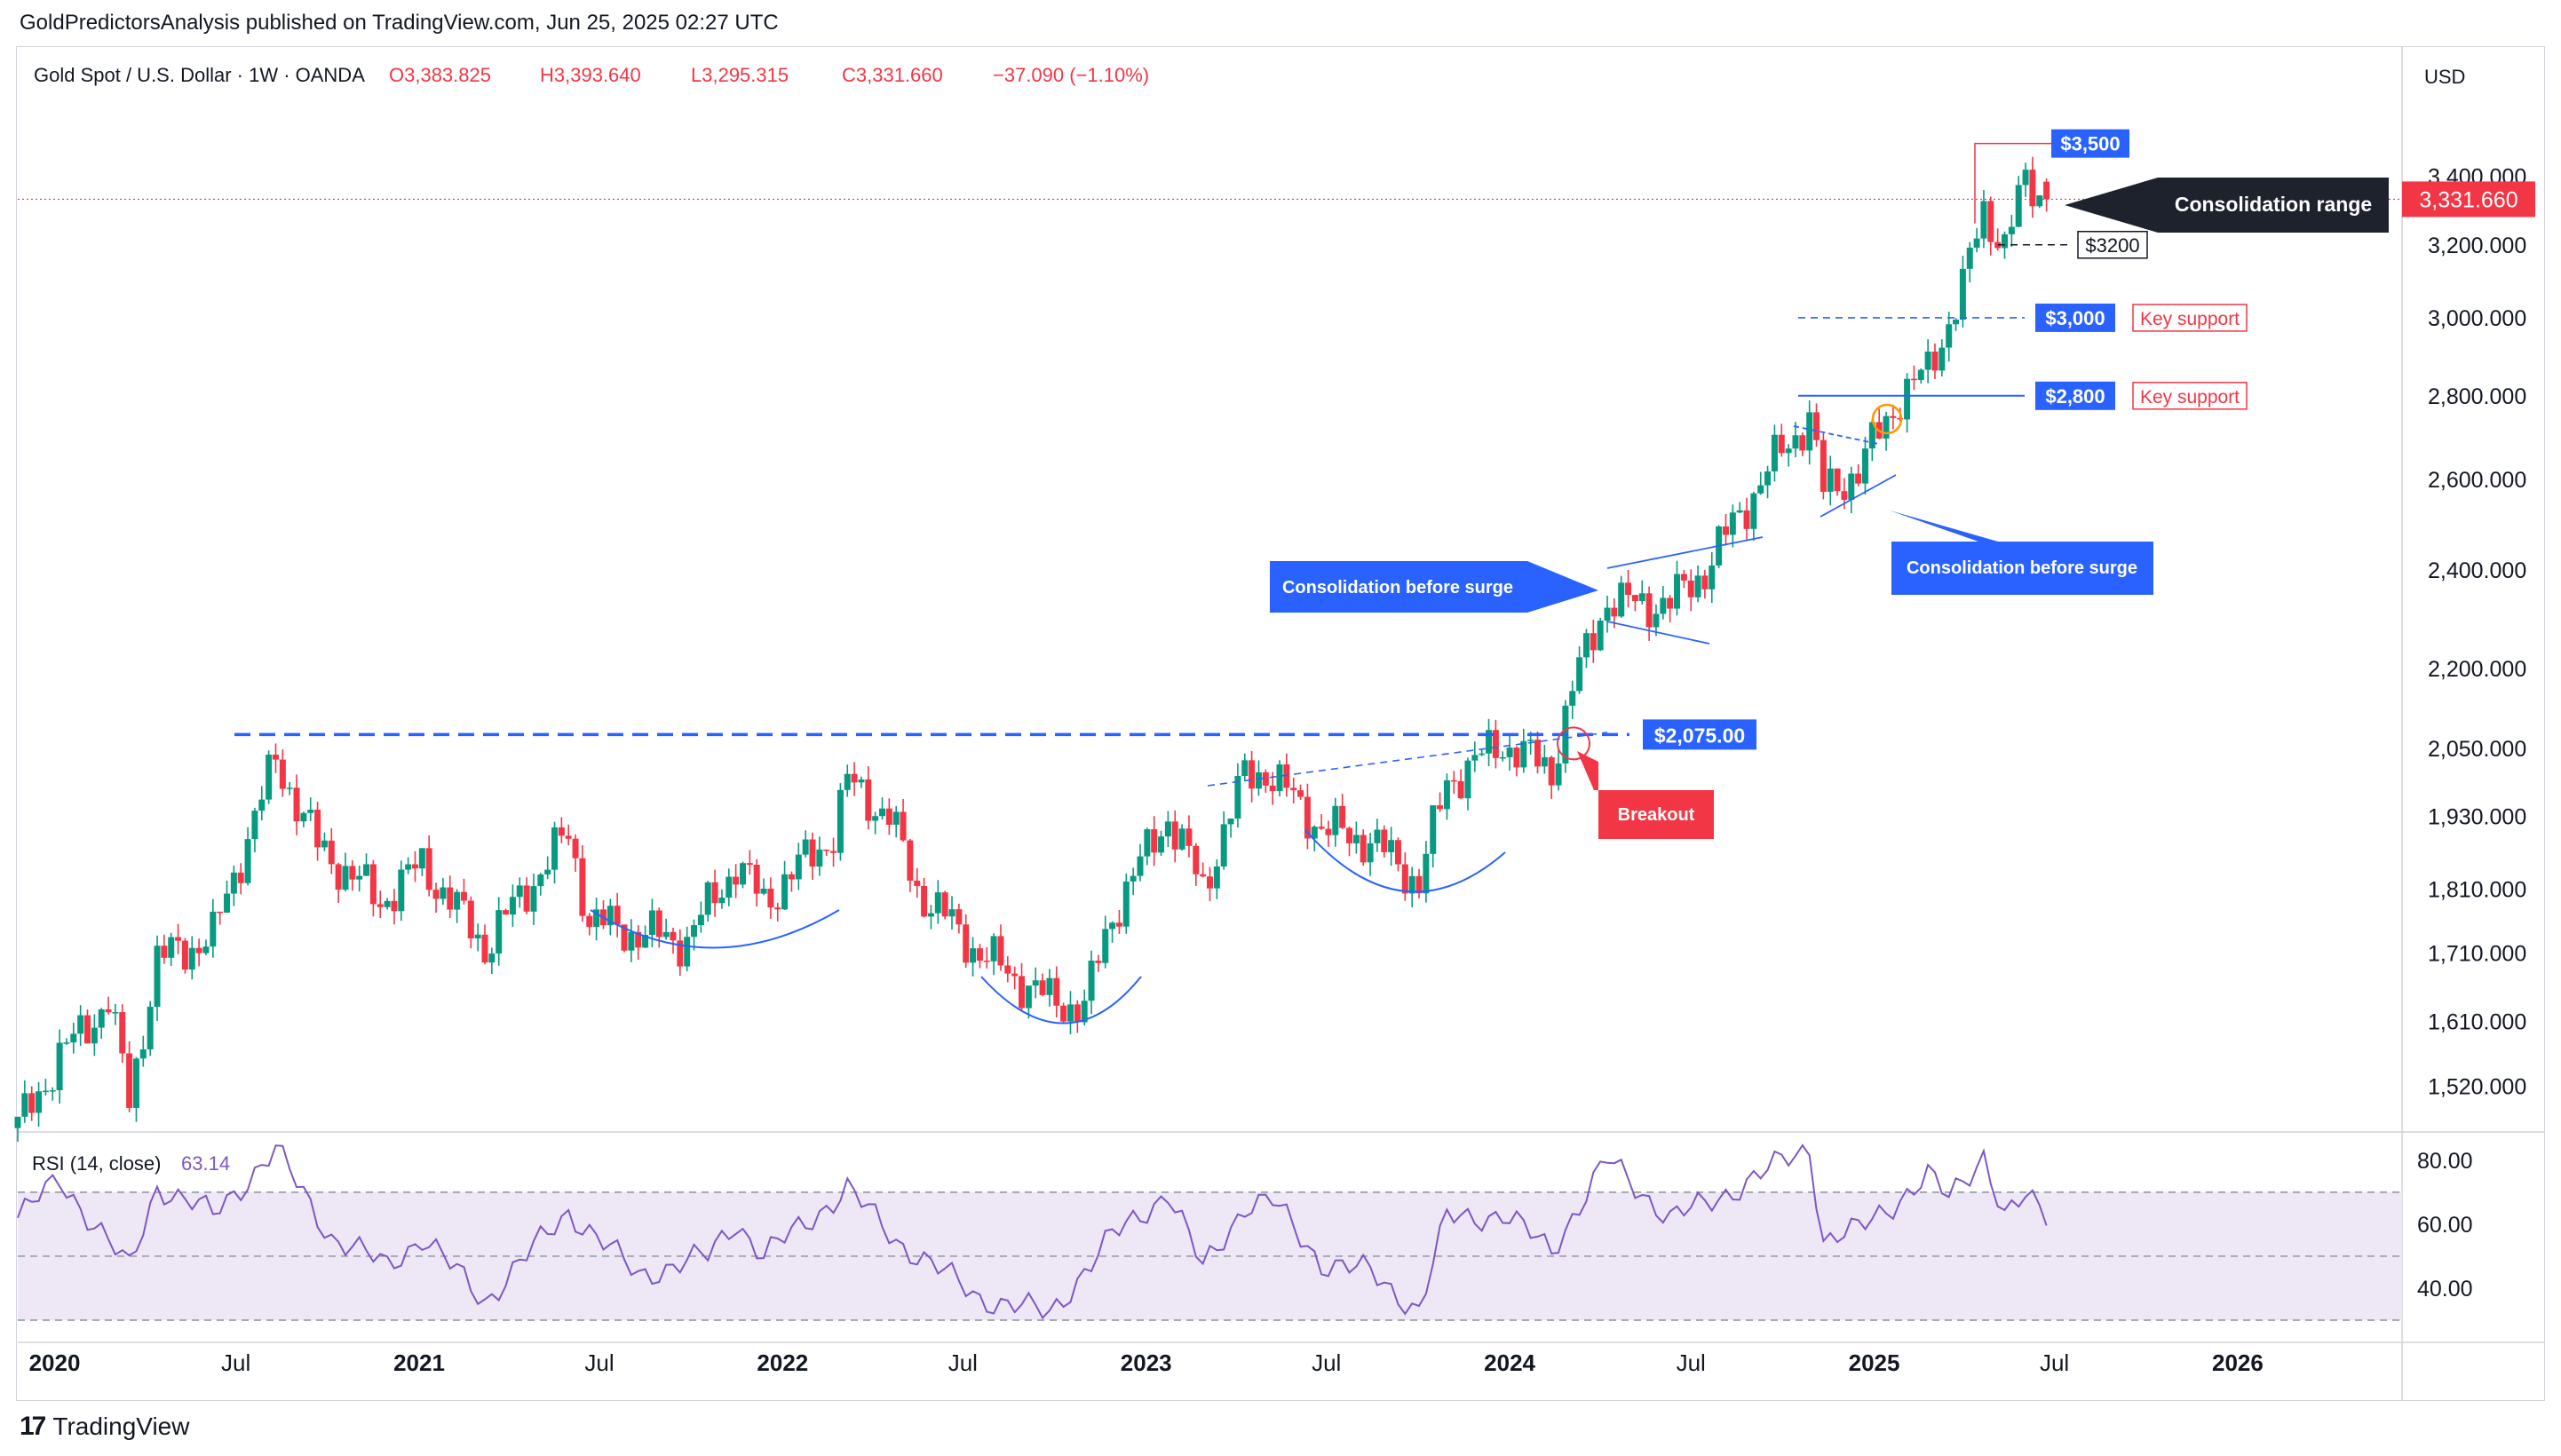 The width and height of the screenshot is (2561, 1456). What do you see at coordinates (963, 1362) in the screenshot?
I see `time-tick-label: Jul` at bounding box center [963, 1362].